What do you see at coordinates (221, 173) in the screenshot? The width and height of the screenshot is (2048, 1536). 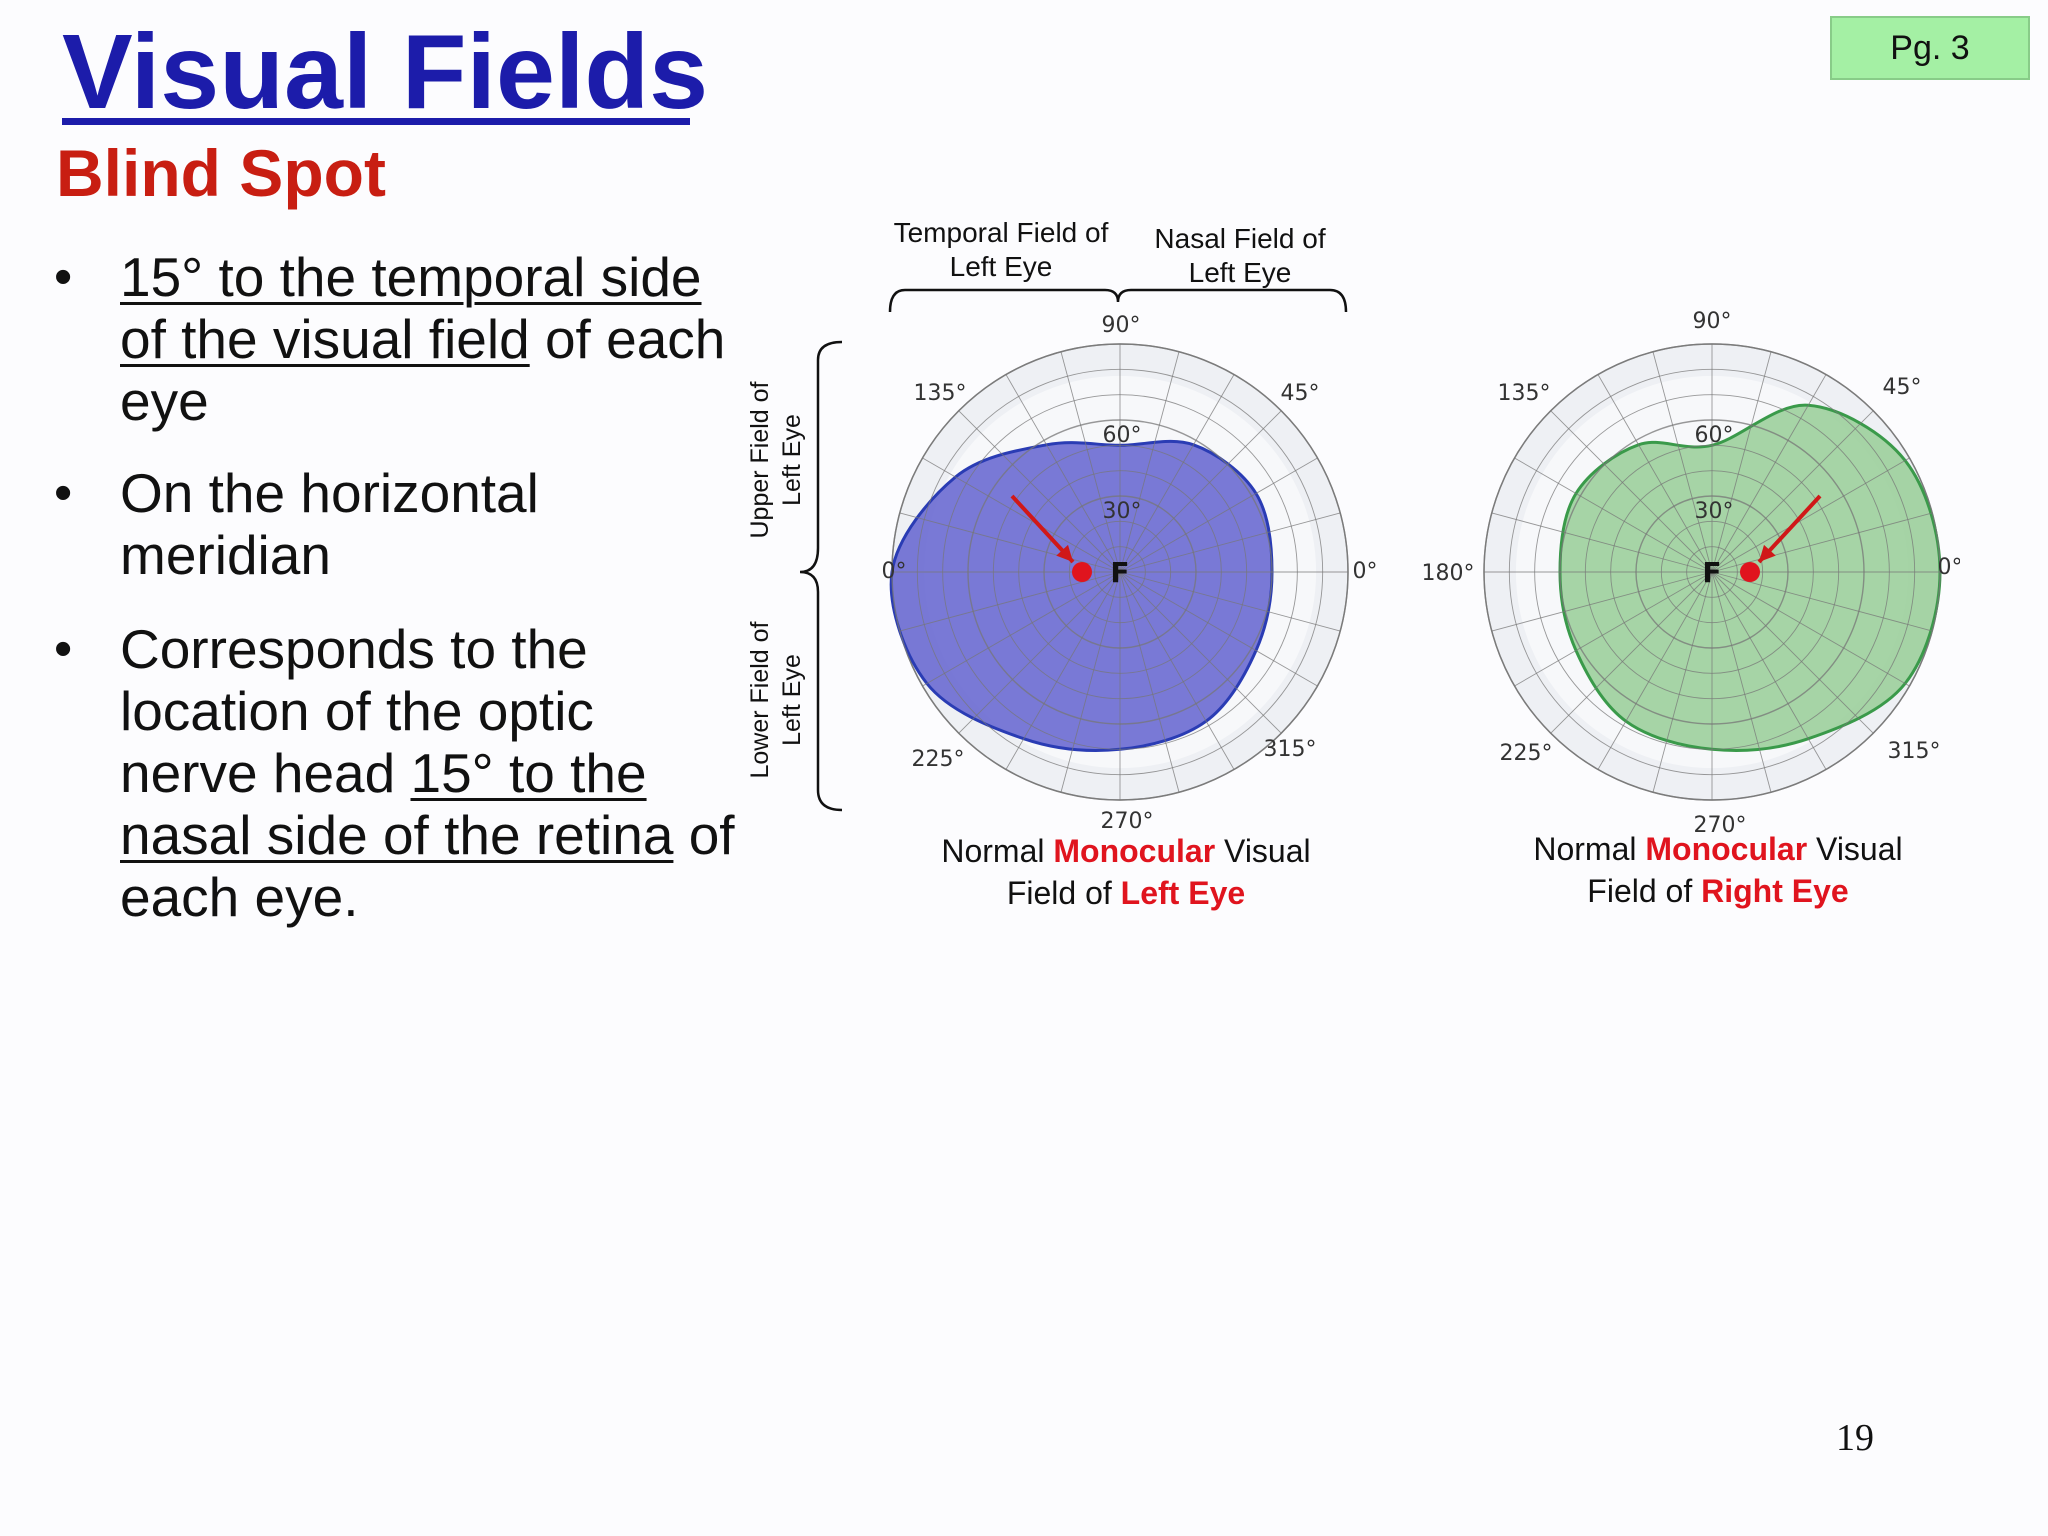 I see `page-subtitle: Blind Spot` at bounding box center [221, 173].